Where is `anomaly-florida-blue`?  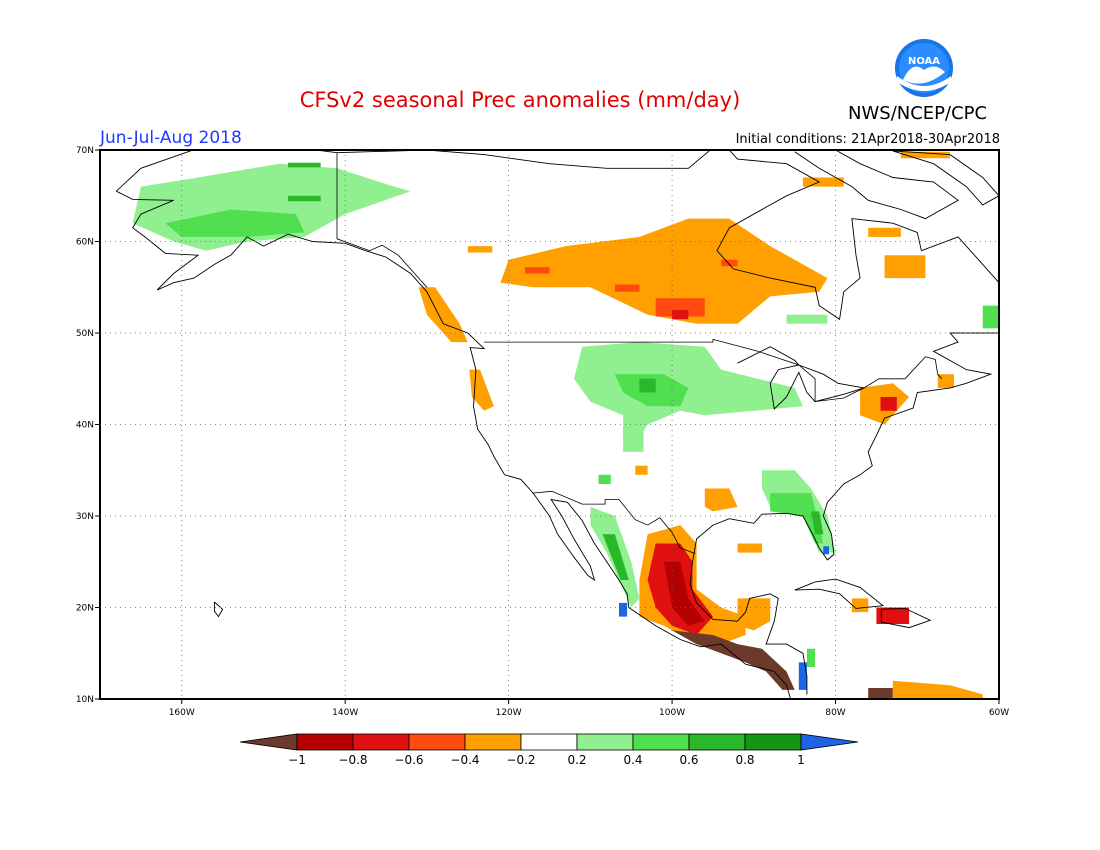 anomaly-florida-blue is located at coordinates (826, 550).